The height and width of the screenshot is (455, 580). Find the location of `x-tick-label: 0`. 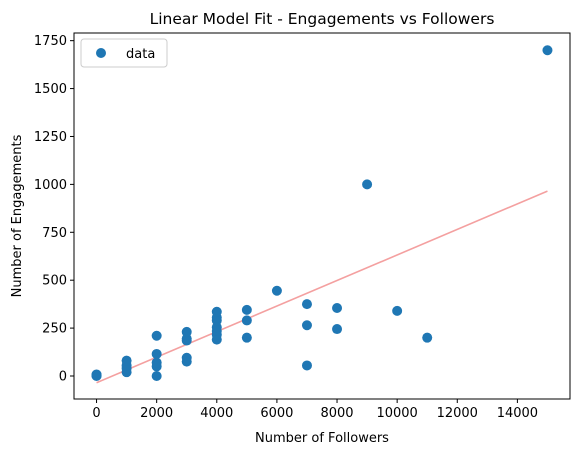

x-tick-label: 0 is located at coordinates (96, 413).